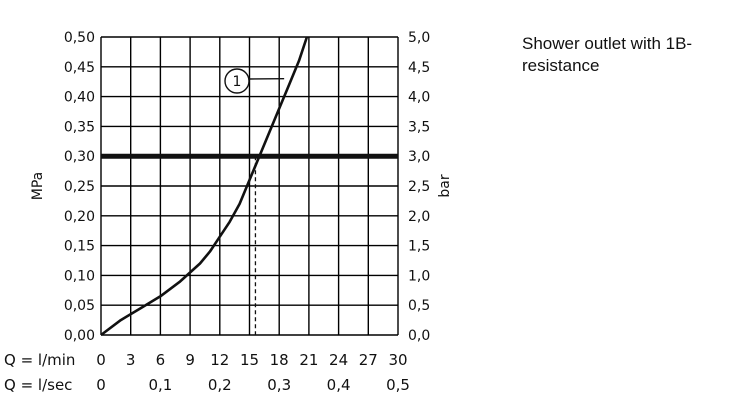  Describe the element at coordinates (131, 360) in the screenshot. I see `x-tick-label-lmin: 3` at that location.